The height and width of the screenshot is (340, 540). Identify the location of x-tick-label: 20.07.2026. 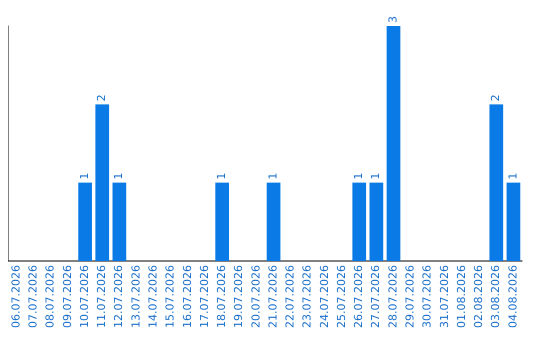
(255, 296).